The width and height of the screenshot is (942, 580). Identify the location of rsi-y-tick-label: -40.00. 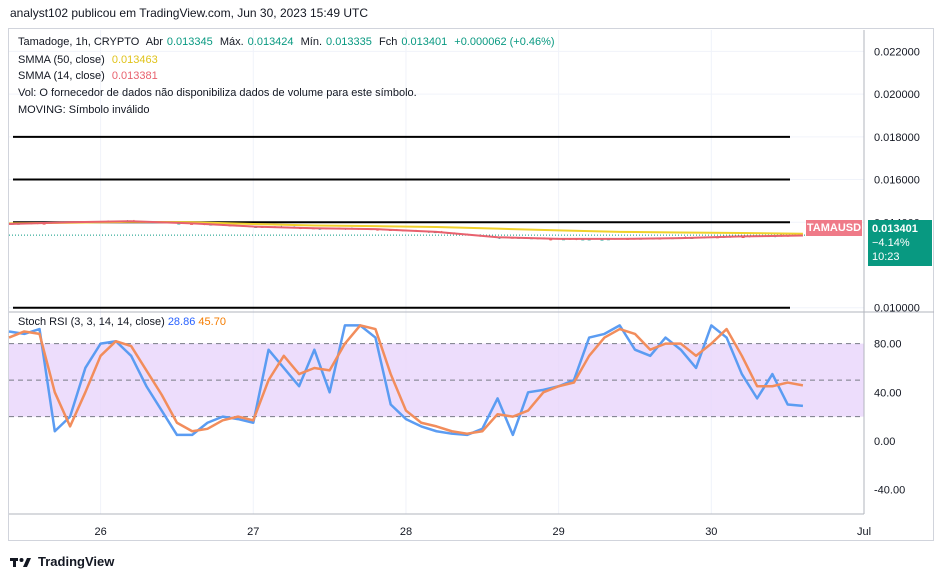
(889, 491).